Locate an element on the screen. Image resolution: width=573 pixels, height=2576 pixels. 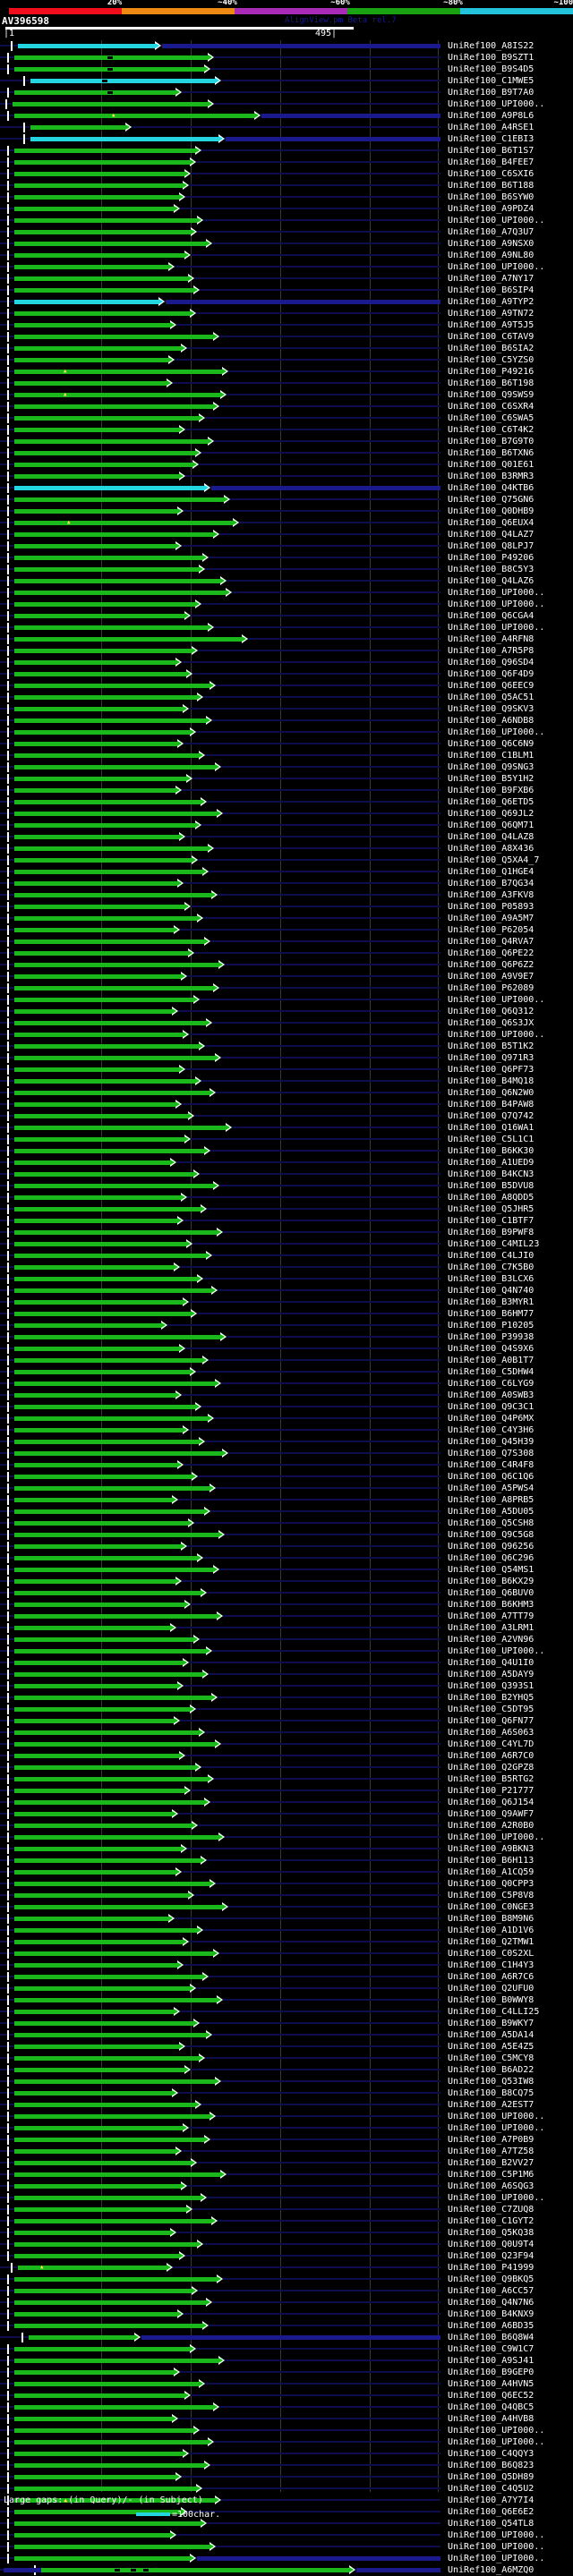
subject-accession-label: UniRef100_Q4P6MX is located at coordinates (491, 1419).